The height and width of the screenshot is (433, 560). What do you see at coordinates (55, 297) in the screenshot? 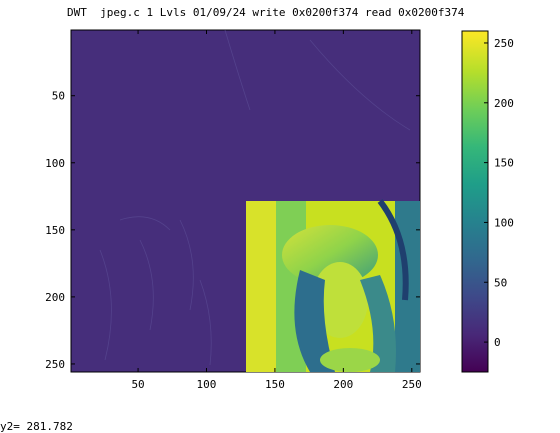
I see `y-tick-label: 200` at bounding box center [55, 297].